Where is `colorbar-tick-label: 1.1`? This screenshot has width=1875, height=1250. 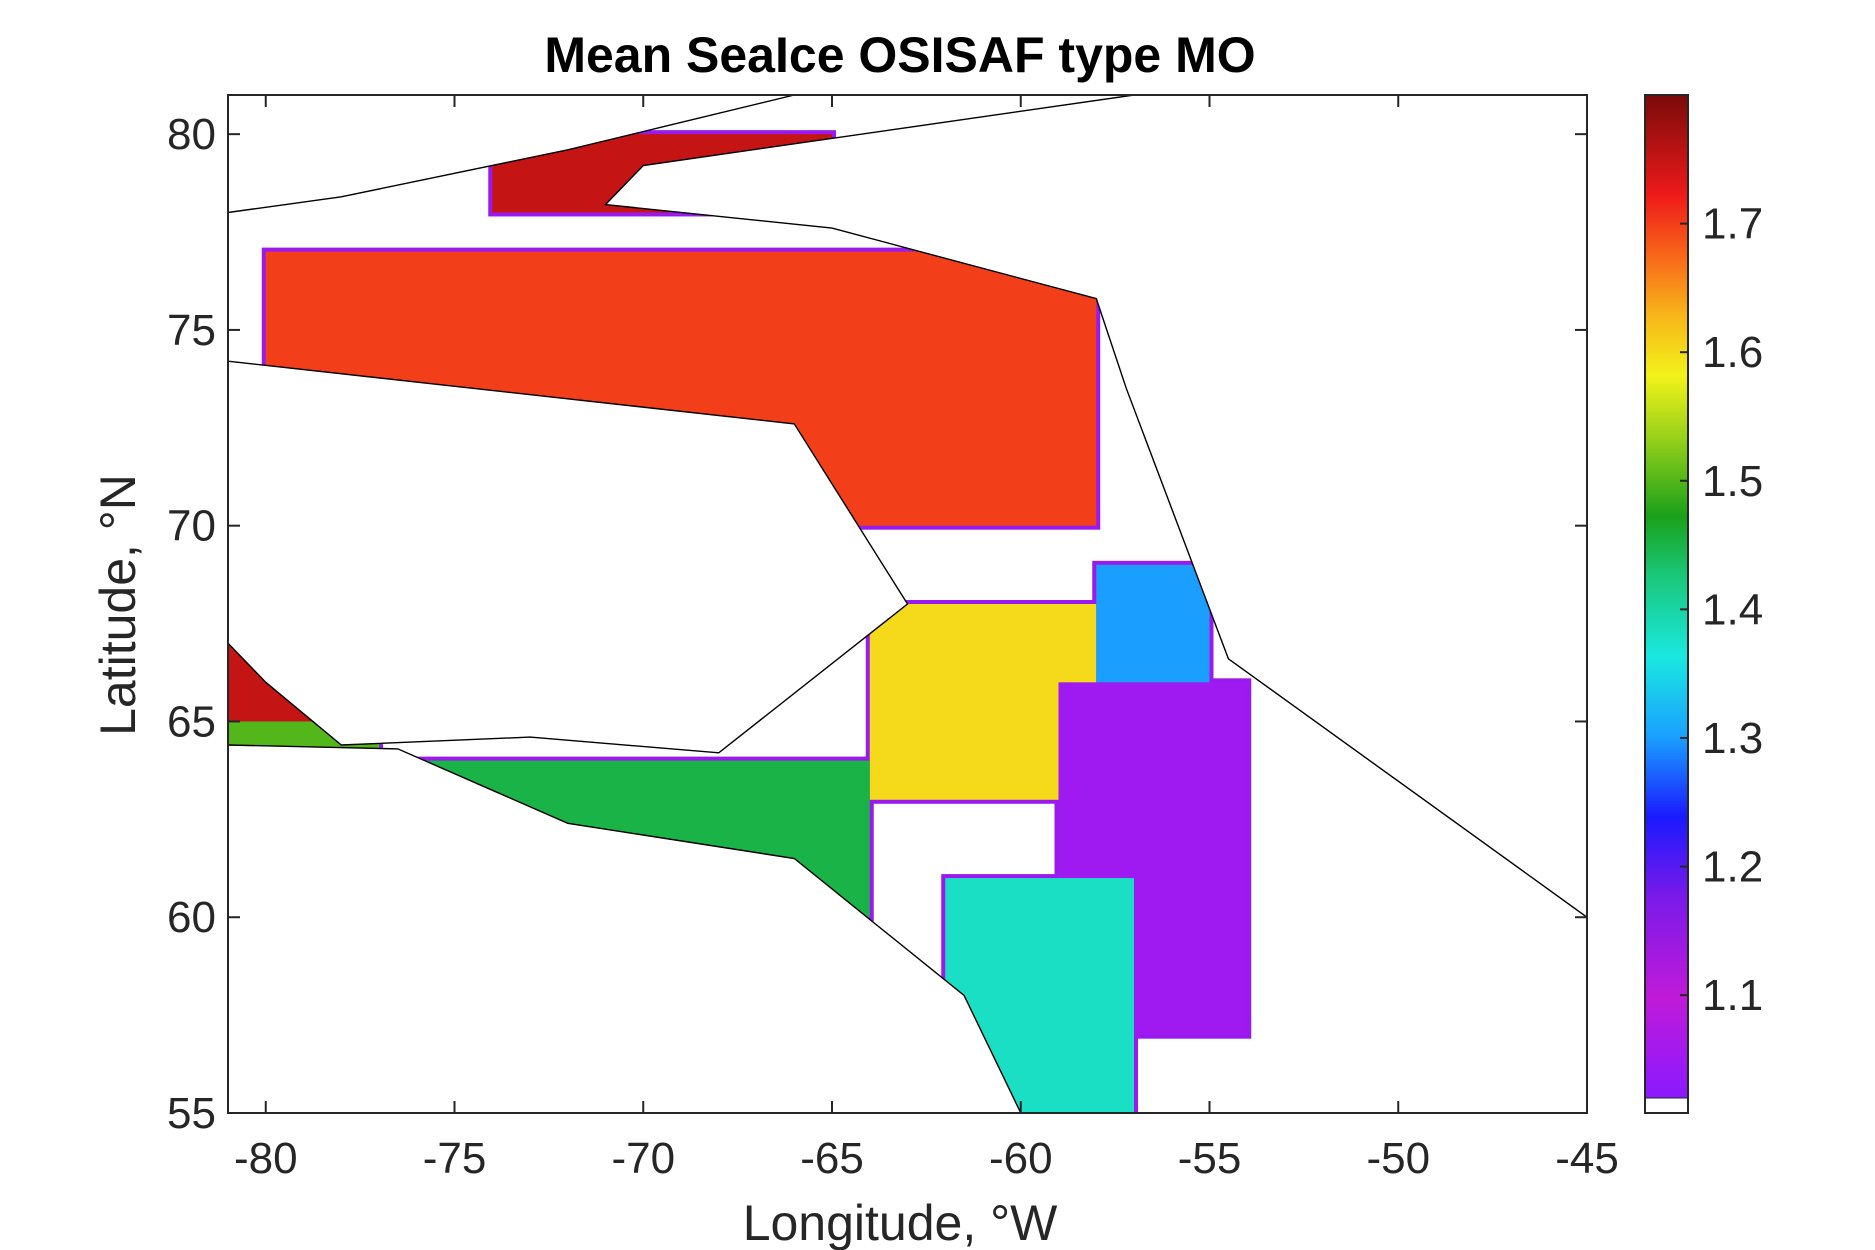 colorbar-tick-label: 1.1 is located at coordinates (1732, 995).